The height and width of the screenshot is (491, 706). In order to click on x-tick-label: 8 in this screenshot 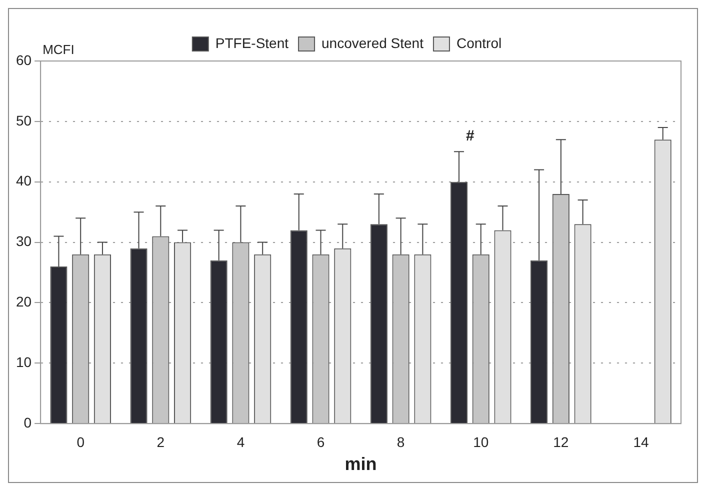, I will do `click(400, 442)`.